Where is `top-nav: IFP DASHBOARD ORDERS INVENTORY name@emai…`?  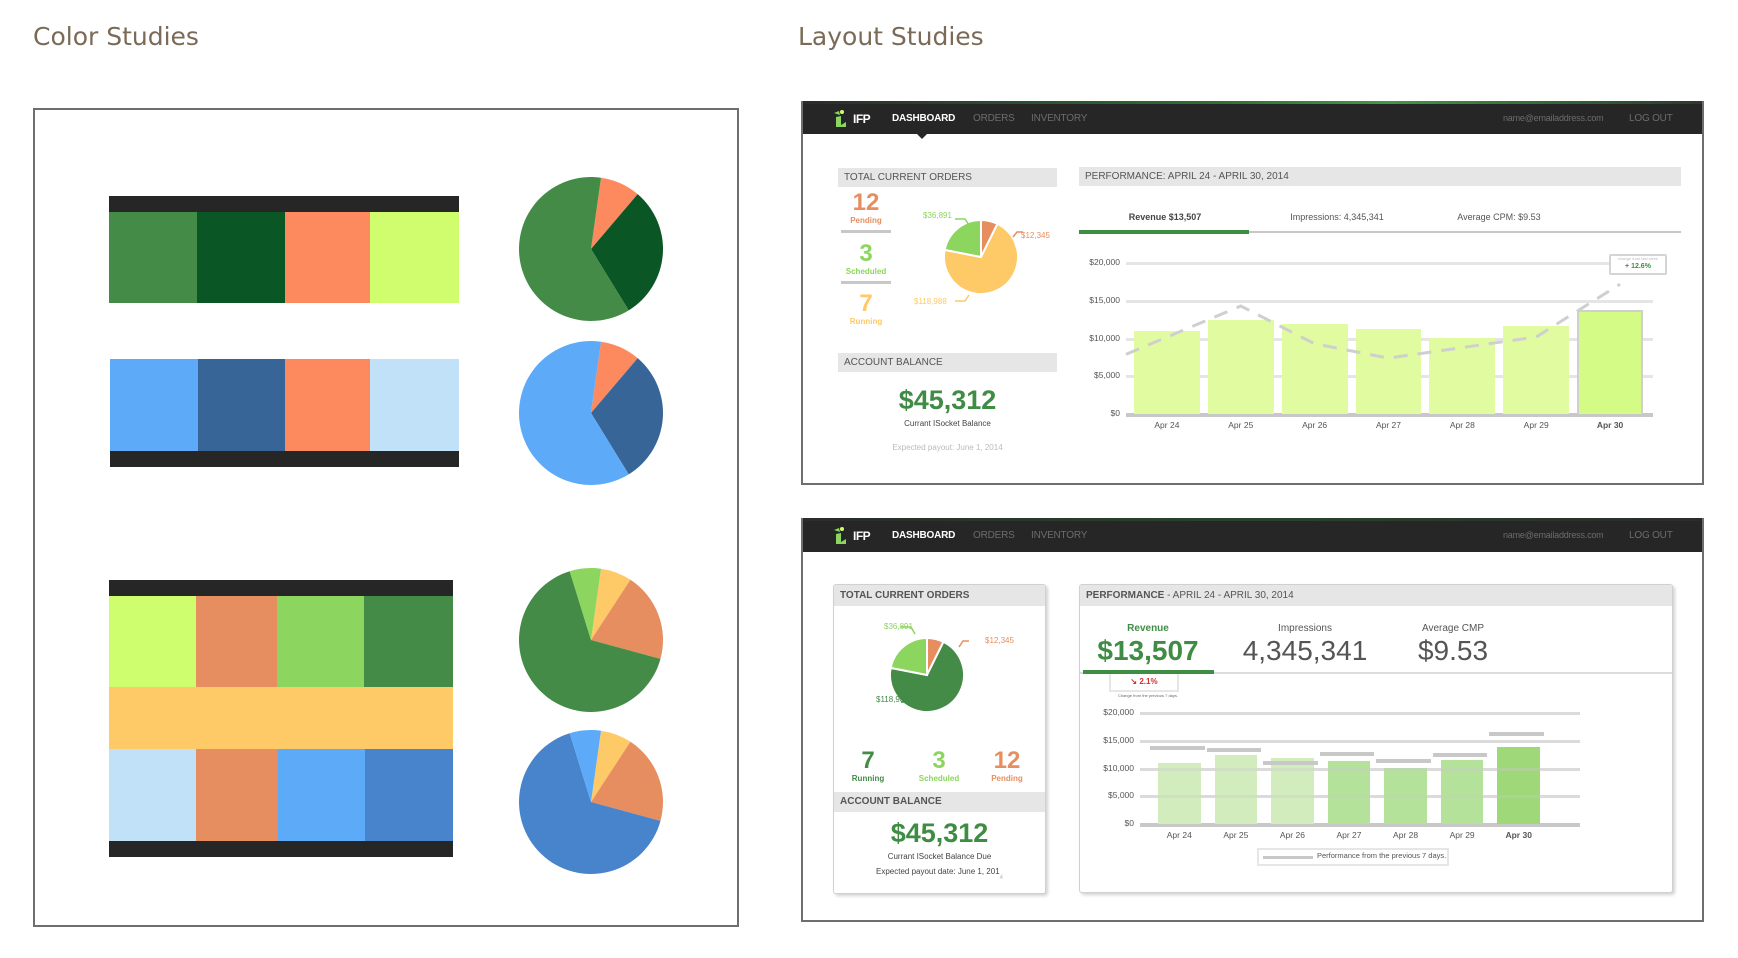
top-nav: IFP DASHBOARD ORDERS INVENTORY name@emai… is located at coordinates (1252, 535).